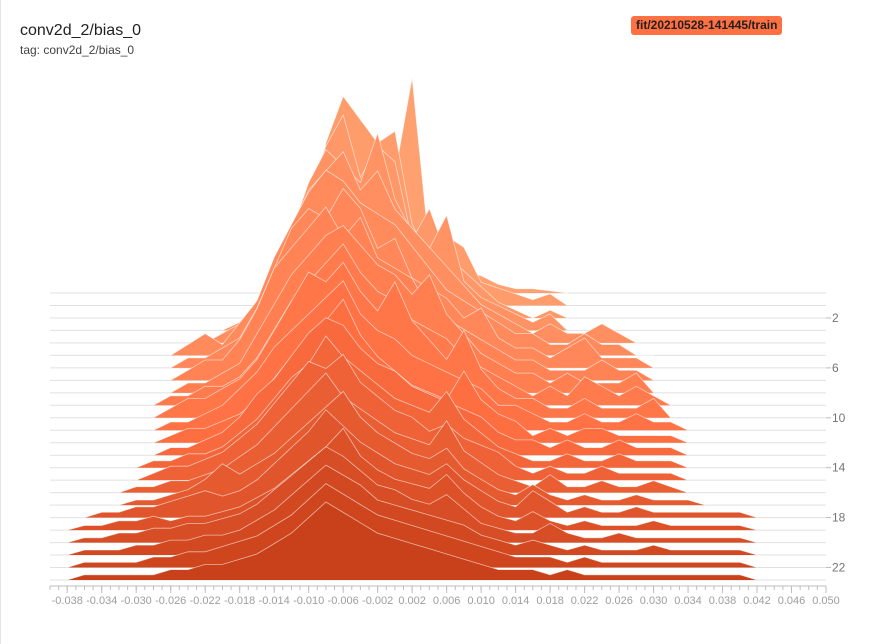 The image size is (887, 644). Describe the element at coordinates (308, 601) in the screenshot. I see `x-tick-label: -0.010` at that location.